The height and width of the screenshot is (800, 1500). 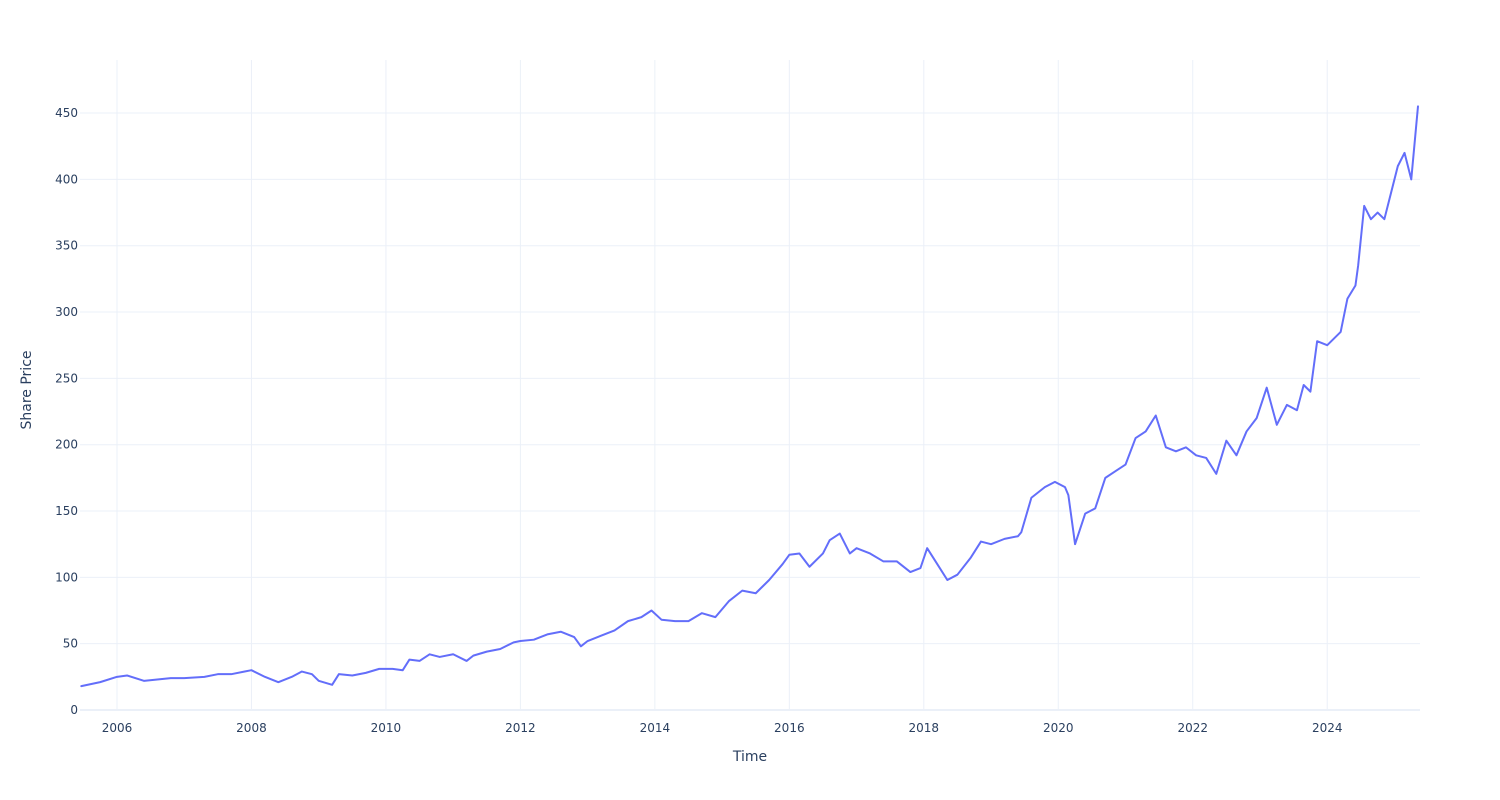 What do you see at coordinates (70, 644) in the screenshot?
I see `y-tick-label: 50` at bounding box center [70, 644].